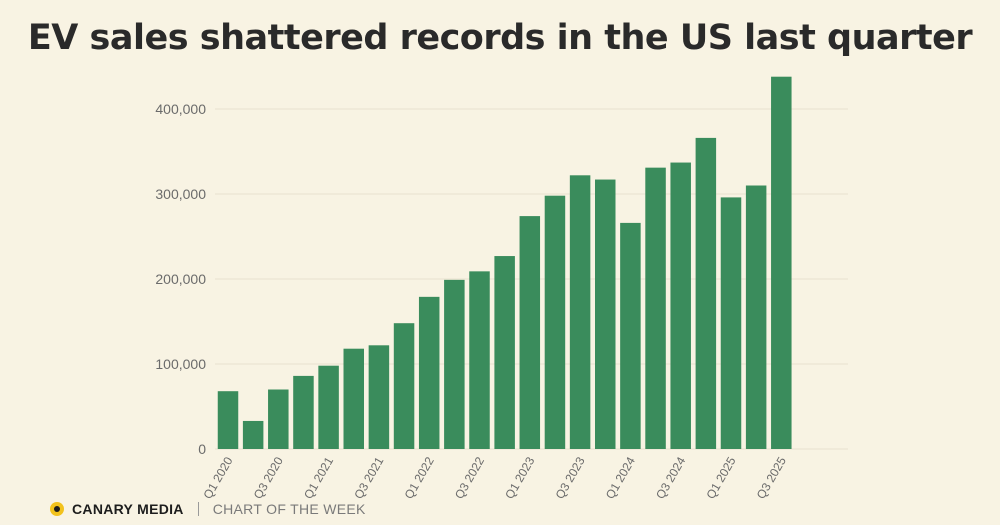 This screenshot has height=525, width=1000. Describe the element at coordinates (303, 412) in the screenshot. I see `bar-q4-2020` at that location.